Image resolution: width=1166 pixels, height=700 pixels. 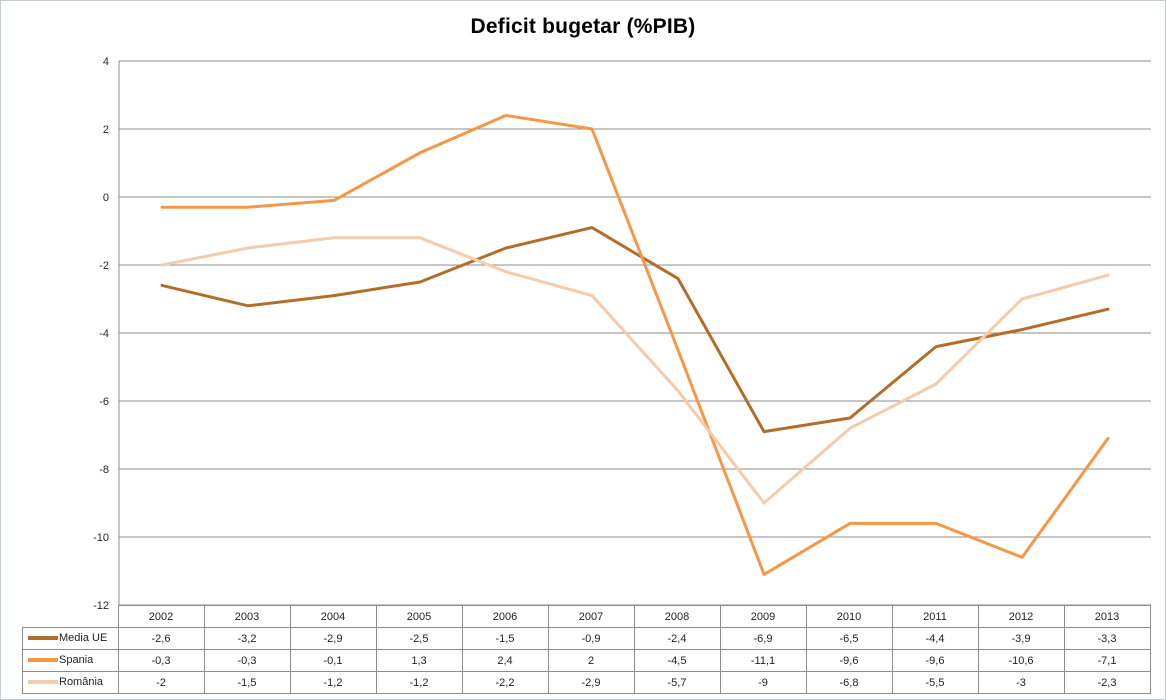 What do you see at coordinates (1021, 616) in the screenshot?
I see `year-cell: 2012` at bounding box center [1021, 616].